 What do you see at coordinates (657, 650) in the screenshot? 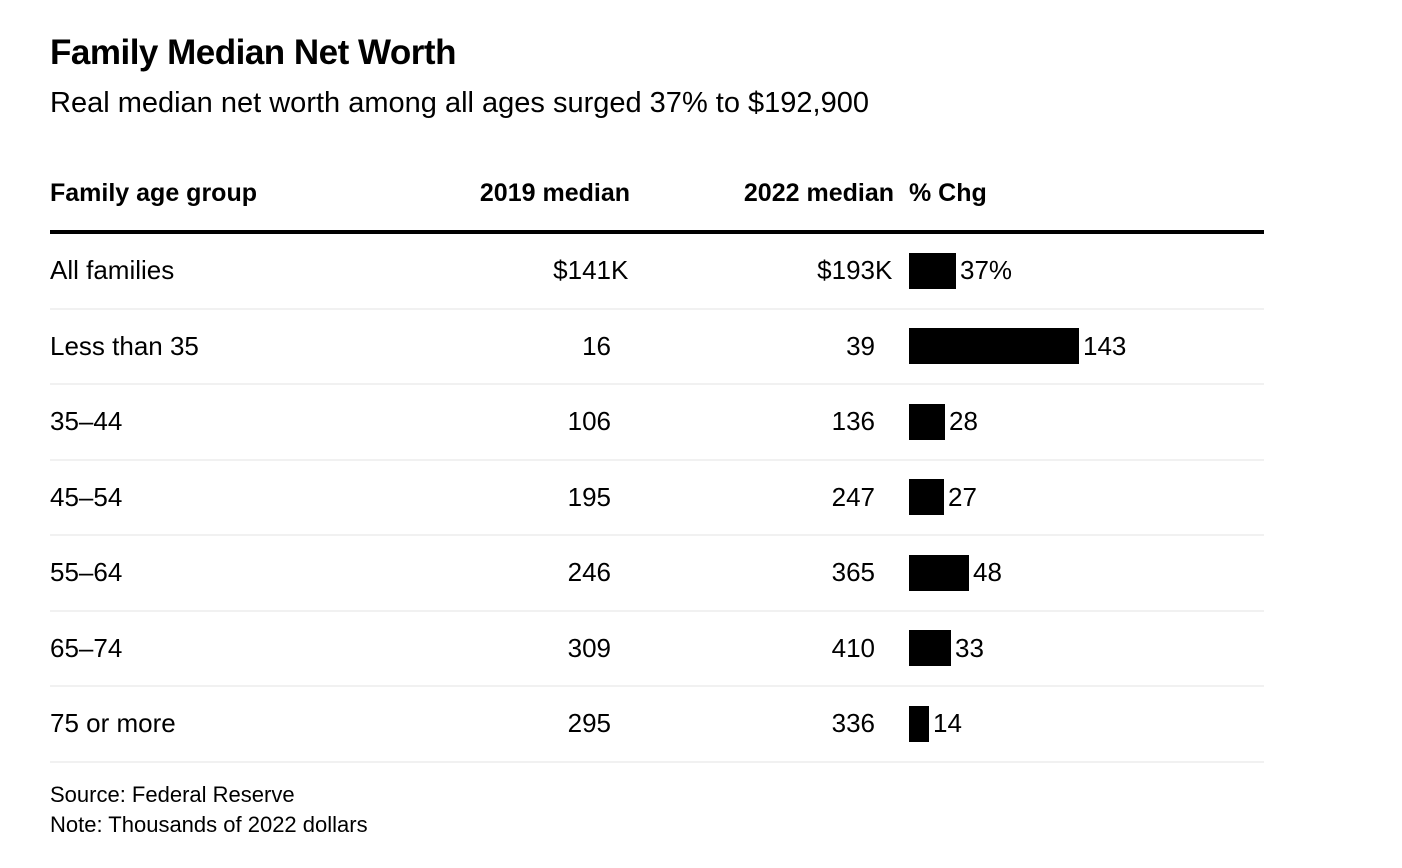
I see `table-row: 65–74 309 410 33` at bounding box center [657, 650].